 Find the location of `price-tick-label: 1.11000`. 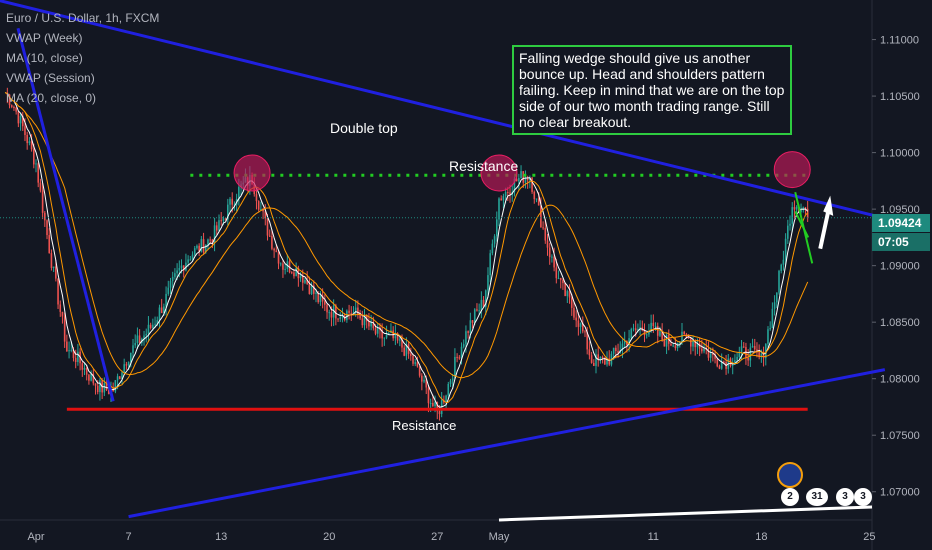

price-tick-label: 1.11000 is located at coordinates (899, 41).